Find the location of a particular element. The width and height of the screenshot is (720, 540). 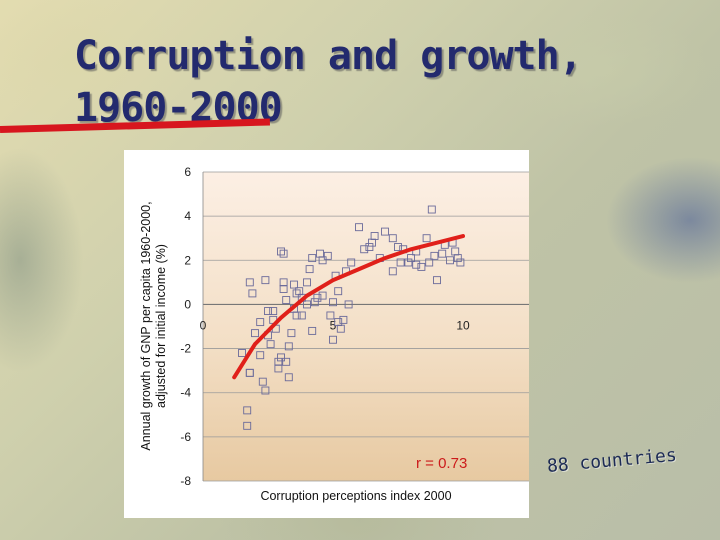

x-tick-labels: 0 5 10 is located at coordinates (335, 325).